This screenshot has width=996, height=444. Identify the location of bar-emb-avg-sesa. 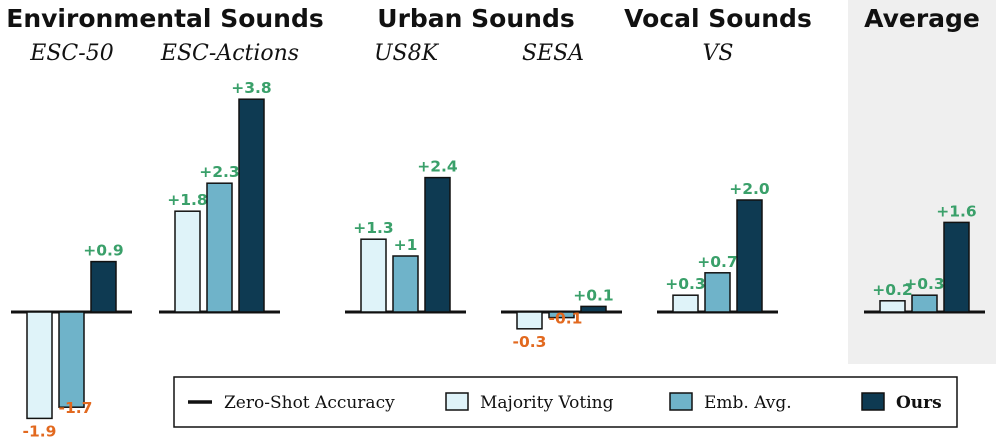
(561, 315).